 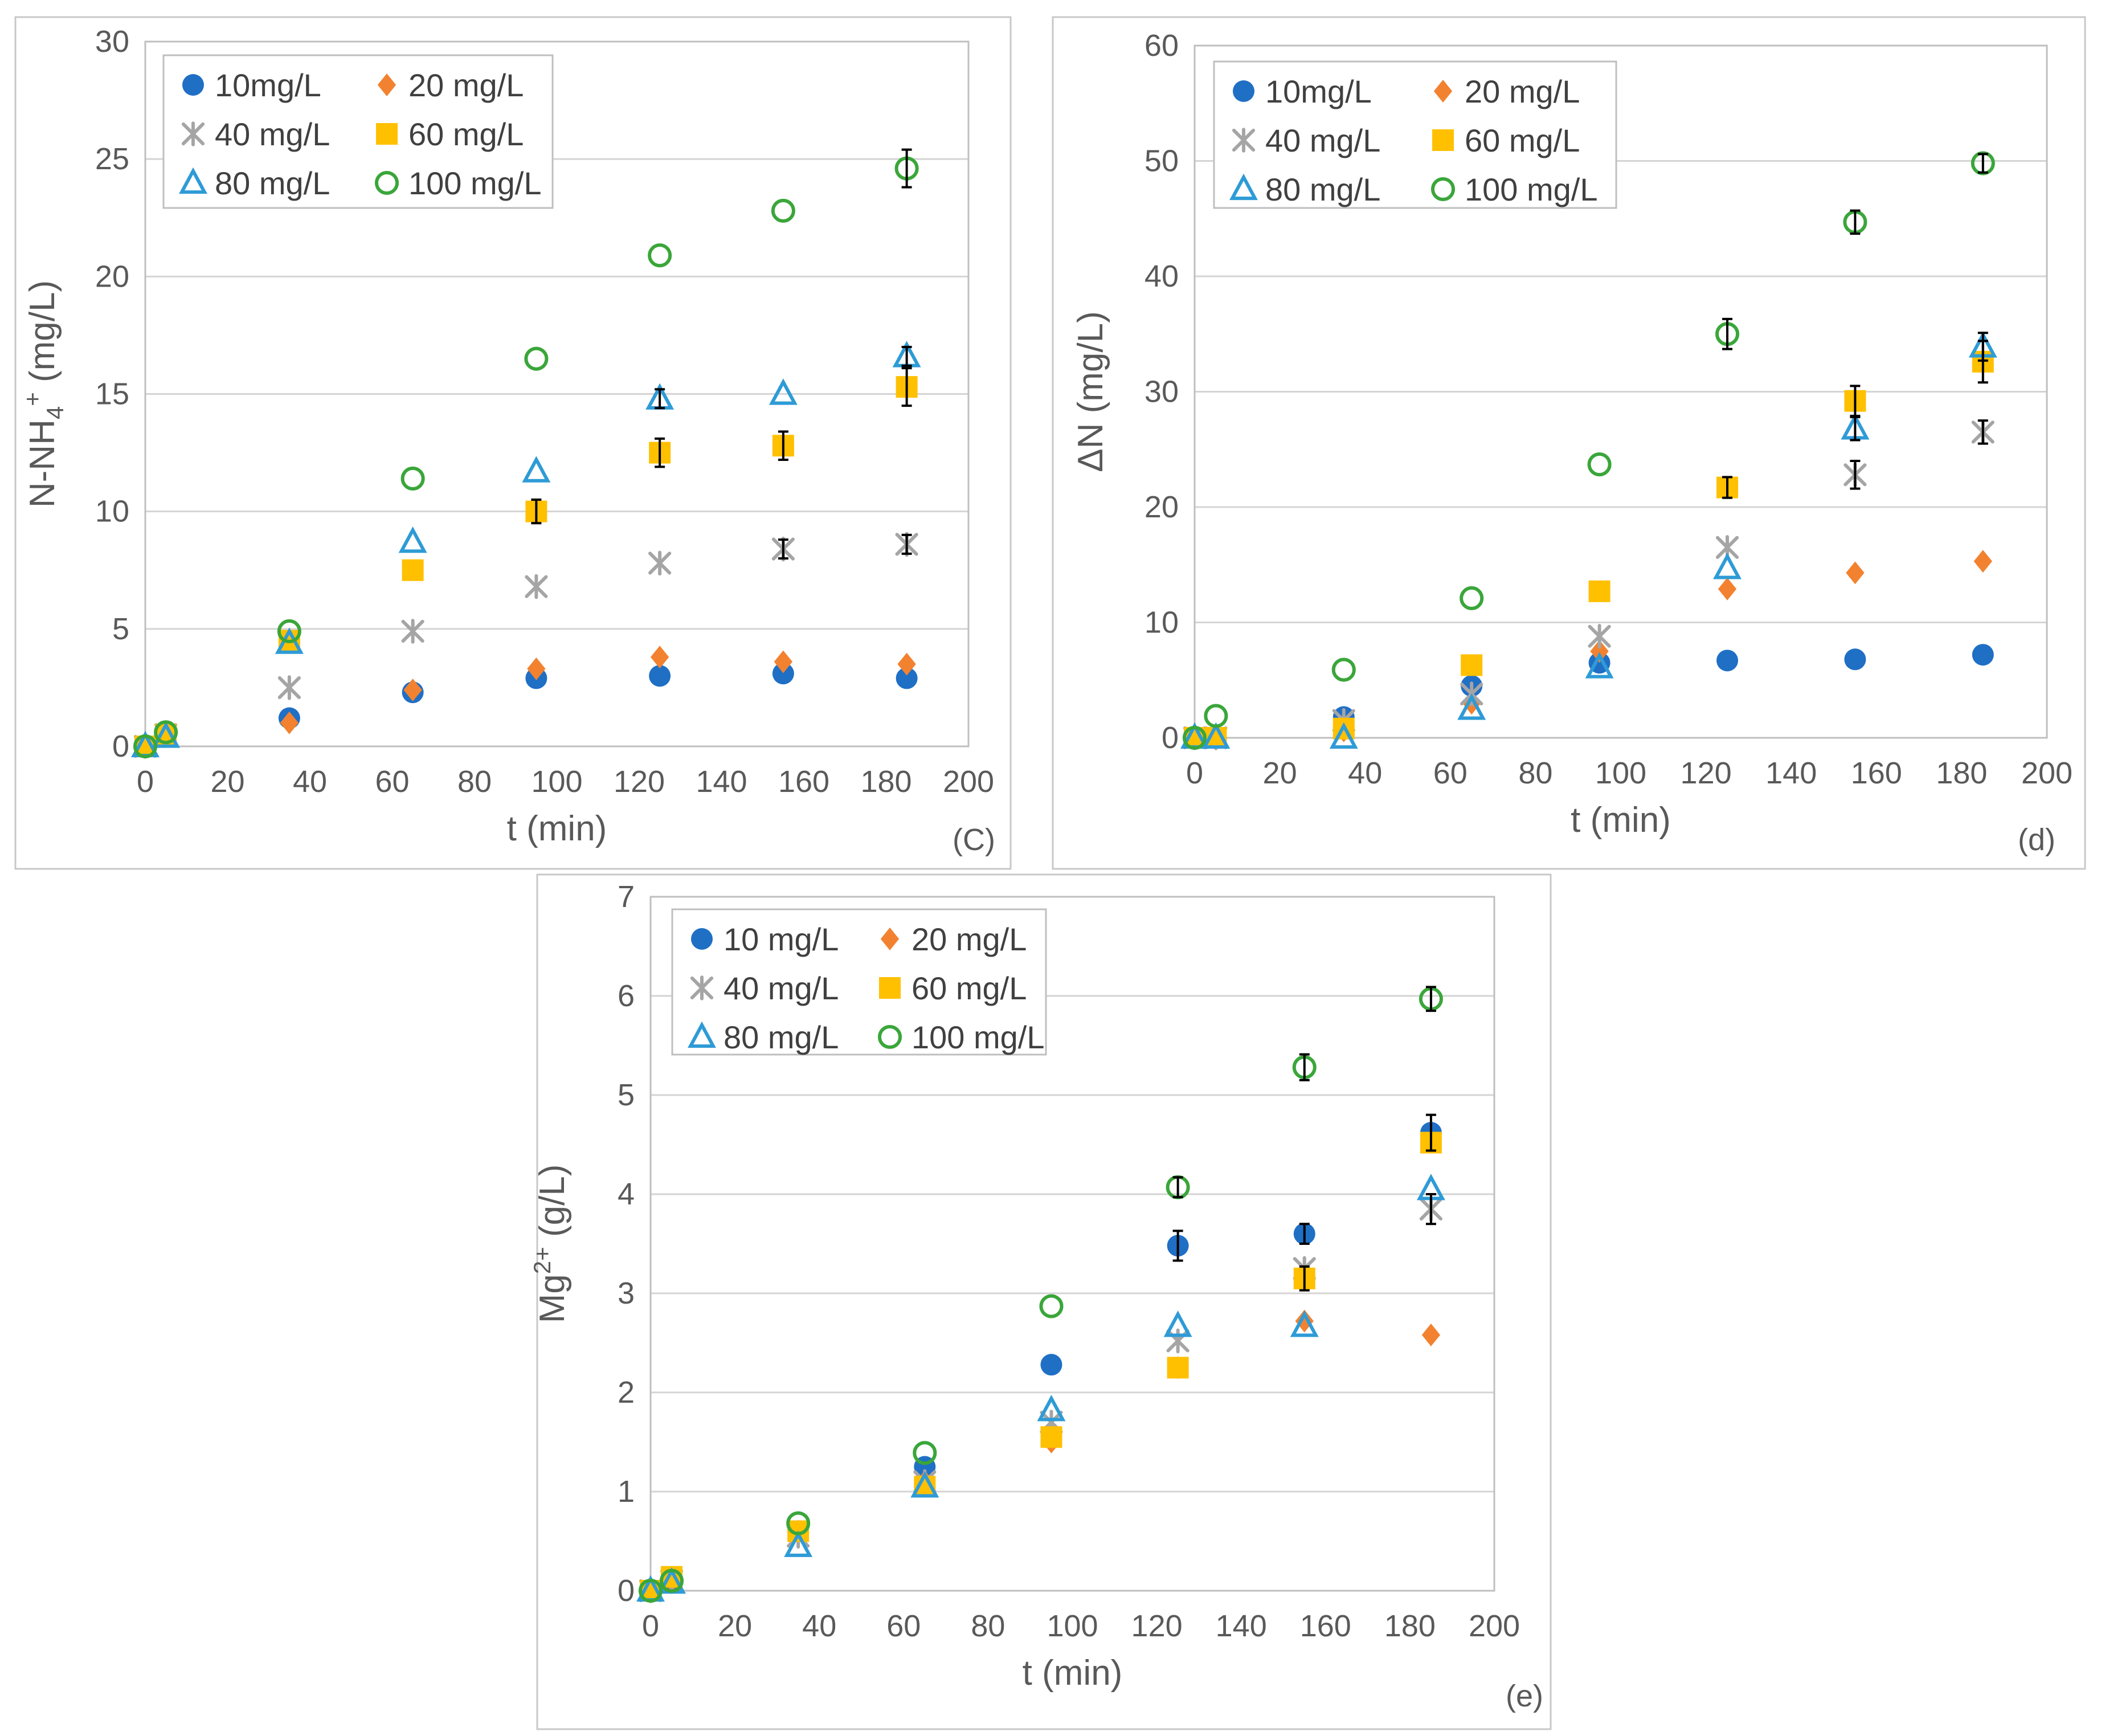 I want to click on y-axis-label-unit: (mg/L), so click(x=42, y=336).